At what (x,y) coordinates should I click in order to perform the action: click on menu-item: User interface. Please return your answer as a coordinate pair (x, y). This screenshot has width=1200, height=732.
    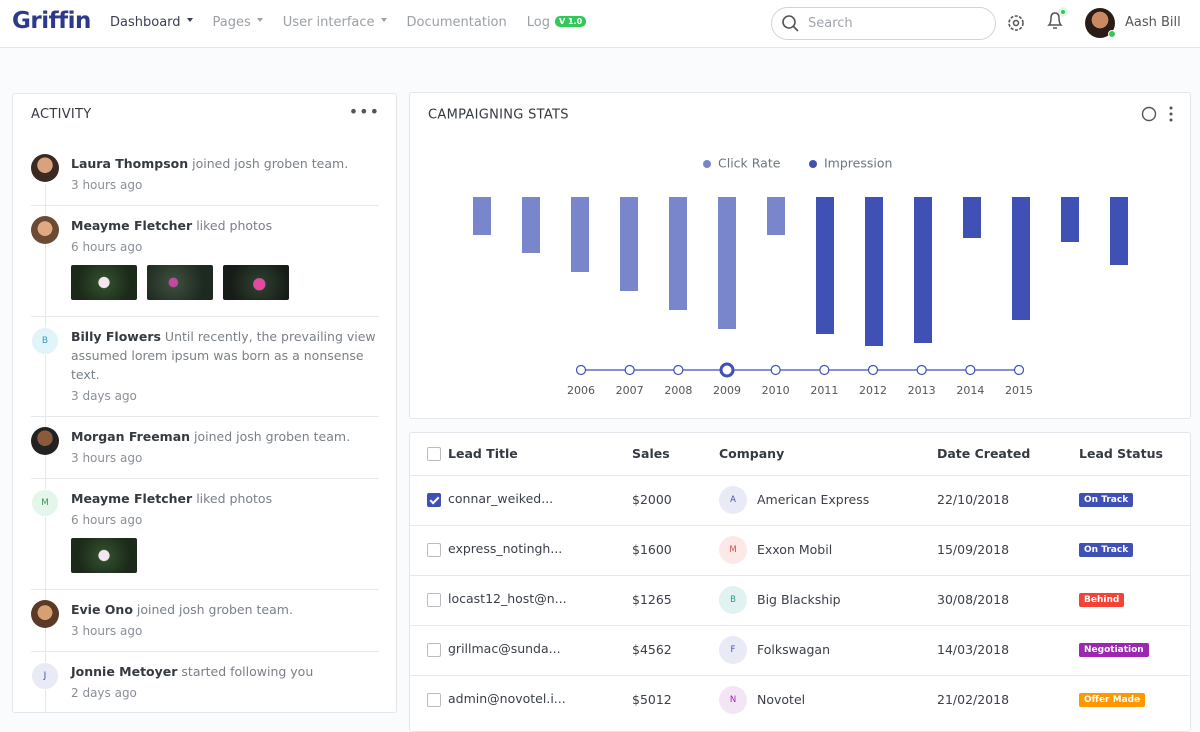
    Looking at the image, I should click on (335, 22).